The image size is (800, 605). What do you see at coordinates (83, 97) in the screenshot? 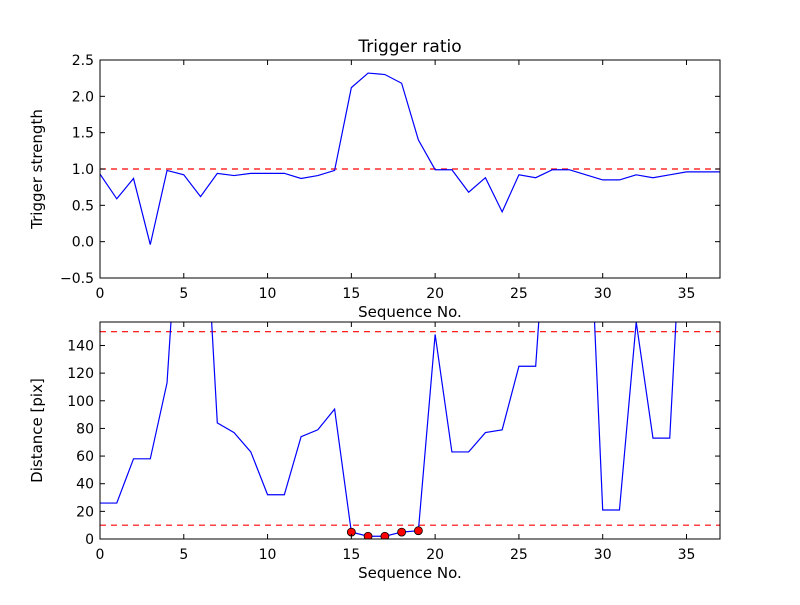
I see `y-tick-label: 2.0` at bounding box center [83, 97].